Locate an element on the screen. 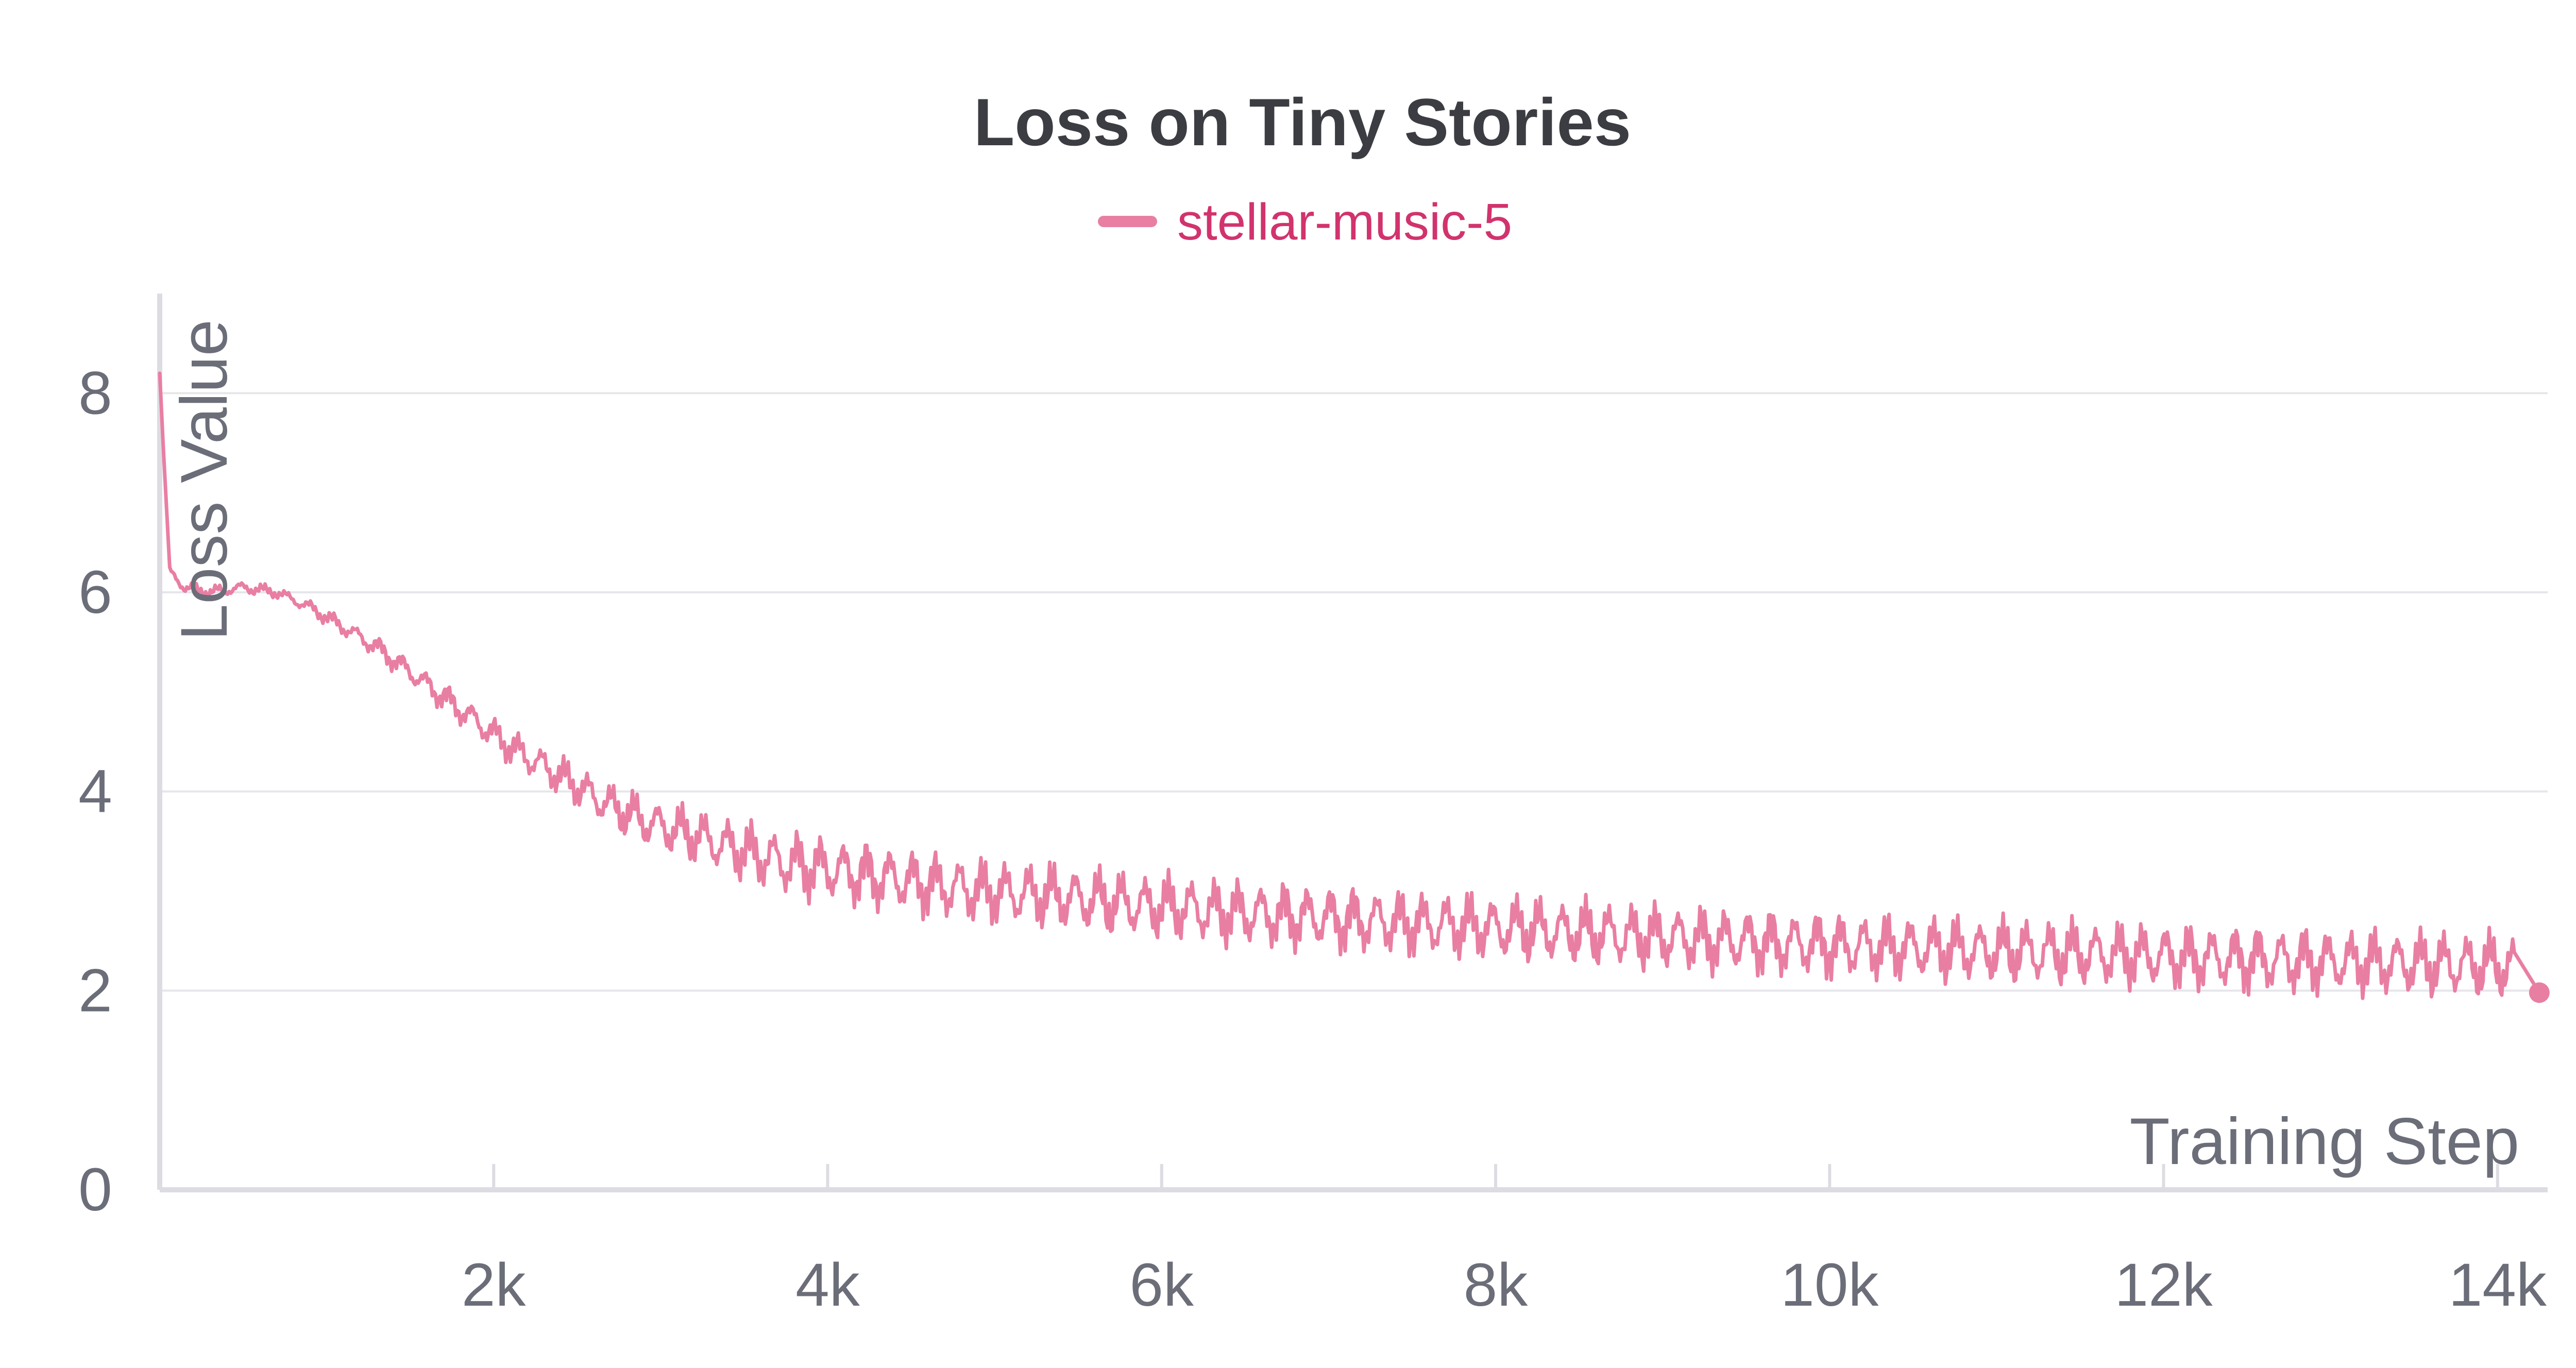 This screenshot has width=2576, height=1368. y-tick-label: 8 is located at coordinates (95, 393).